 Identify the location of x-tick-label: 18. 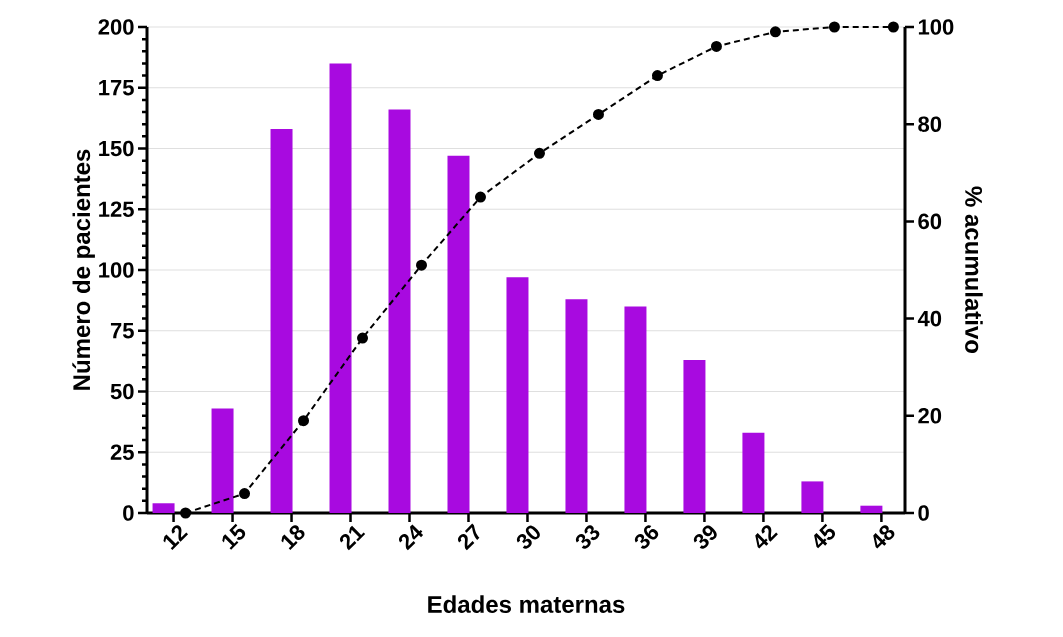
(293, 537).